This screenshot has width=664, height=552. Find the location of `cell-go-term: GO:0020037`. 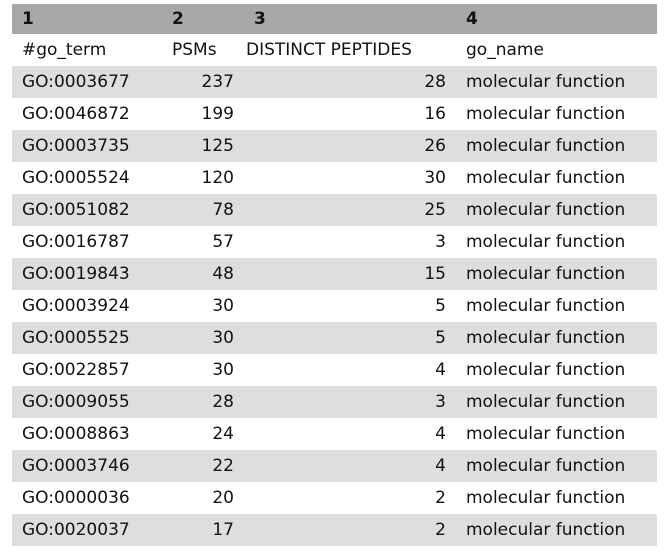

cell-go-term: GO:0020037 is located at coordinates (87, 530).